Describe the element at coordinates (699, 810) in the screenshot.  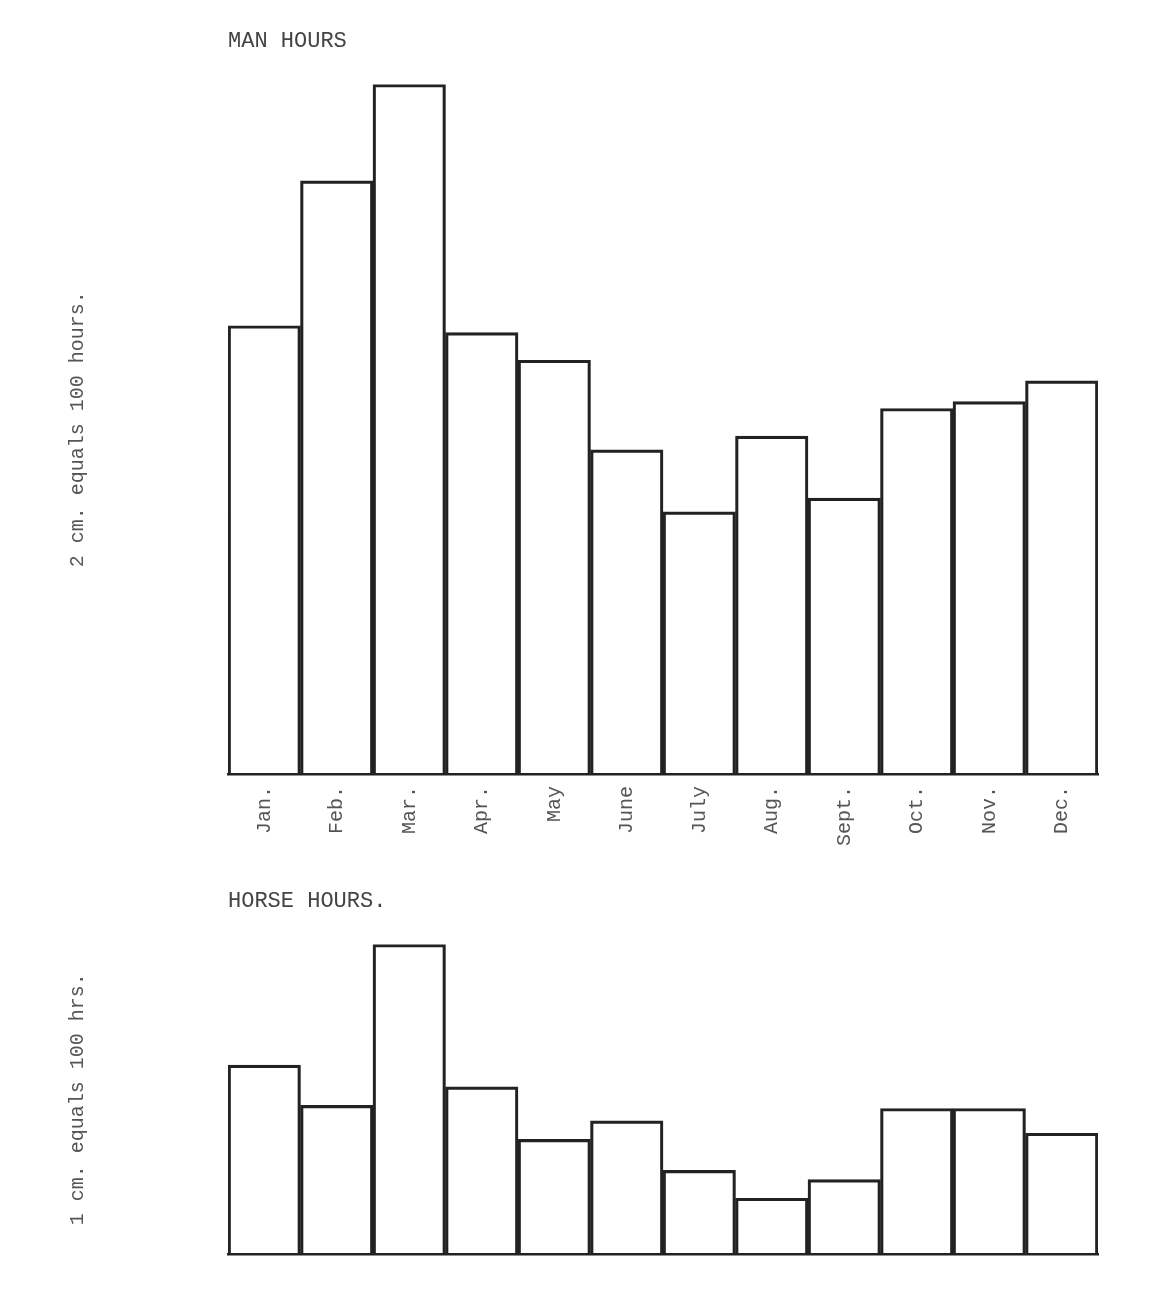
I see `x-tick-label: July` at that location.